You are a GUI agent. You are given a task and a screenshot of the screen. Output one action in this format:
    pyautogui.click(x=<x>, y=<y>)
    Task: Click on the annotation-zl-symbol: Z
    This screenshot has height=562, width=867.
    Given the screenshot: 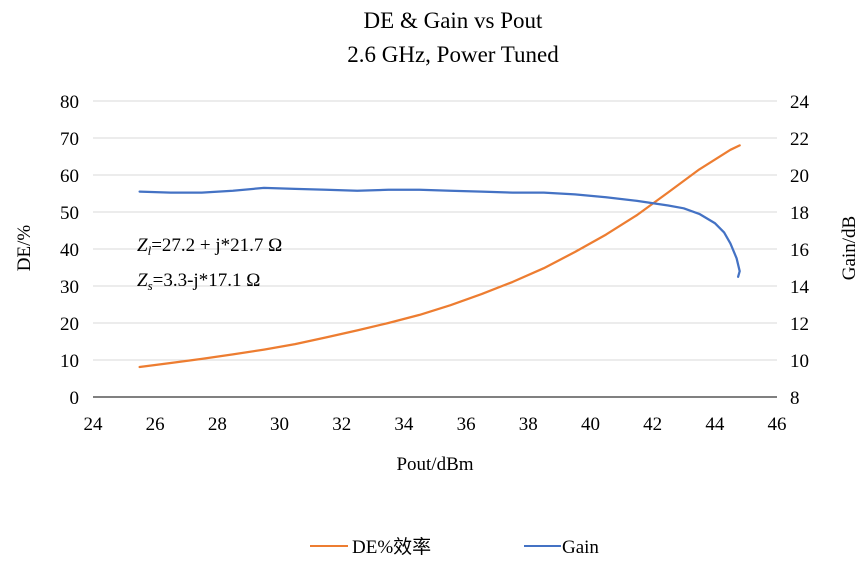 What is the action you would take?
    pyautogui.click(x=142, y=245)
    